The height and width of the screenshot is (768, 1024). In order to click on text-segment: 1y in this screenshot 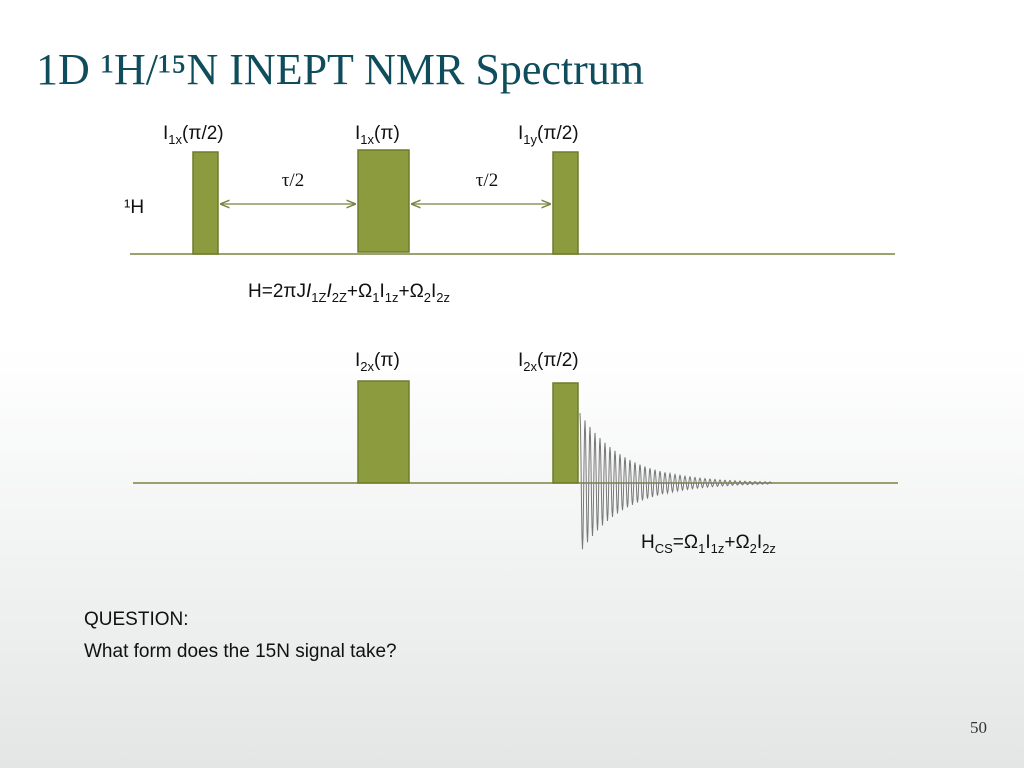, I will do `click(530, 139)`.